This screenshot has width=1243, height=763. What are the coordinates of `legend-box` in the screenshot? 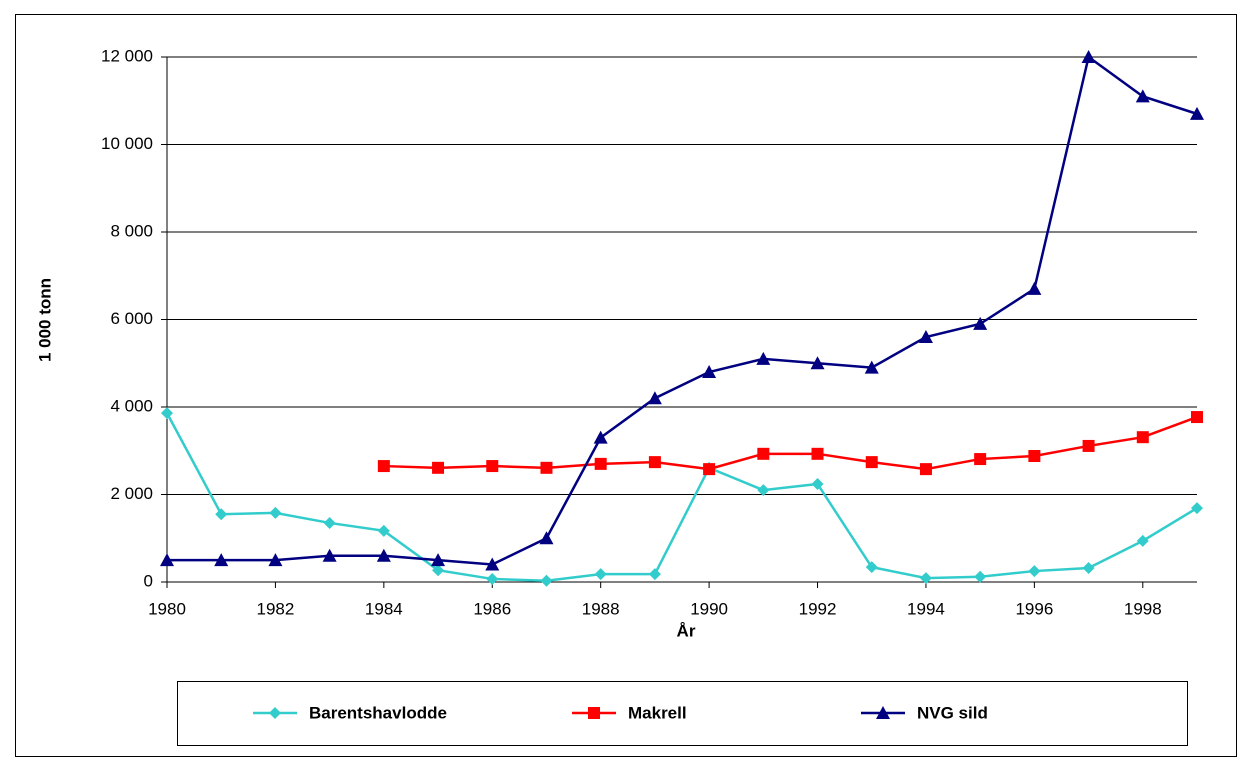 It's located at (682, 713).